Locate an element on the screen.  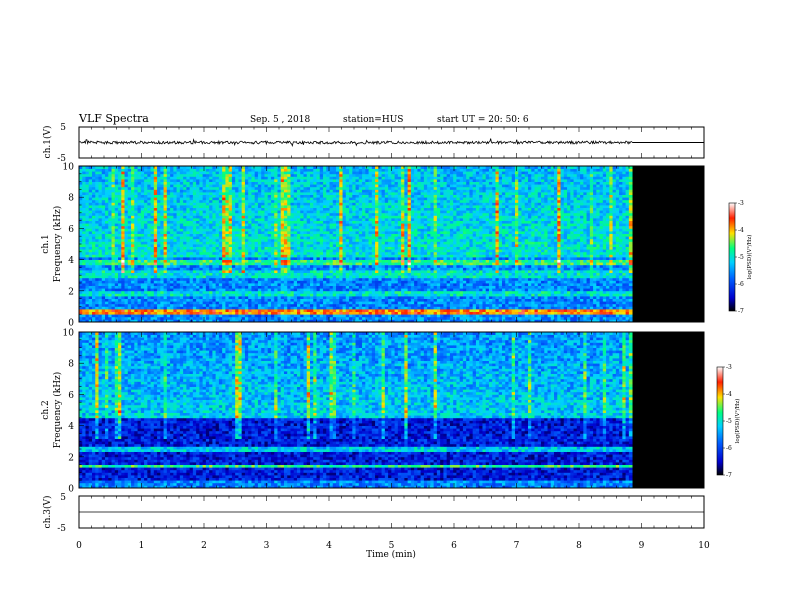
figure-title: VLF Spectra is located at coordinates (113, 118).